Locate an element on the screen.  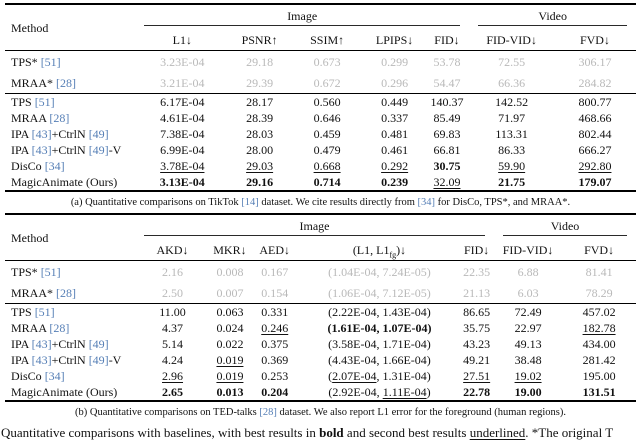
column-header: L1↓ is located at coordinates (182, 40).